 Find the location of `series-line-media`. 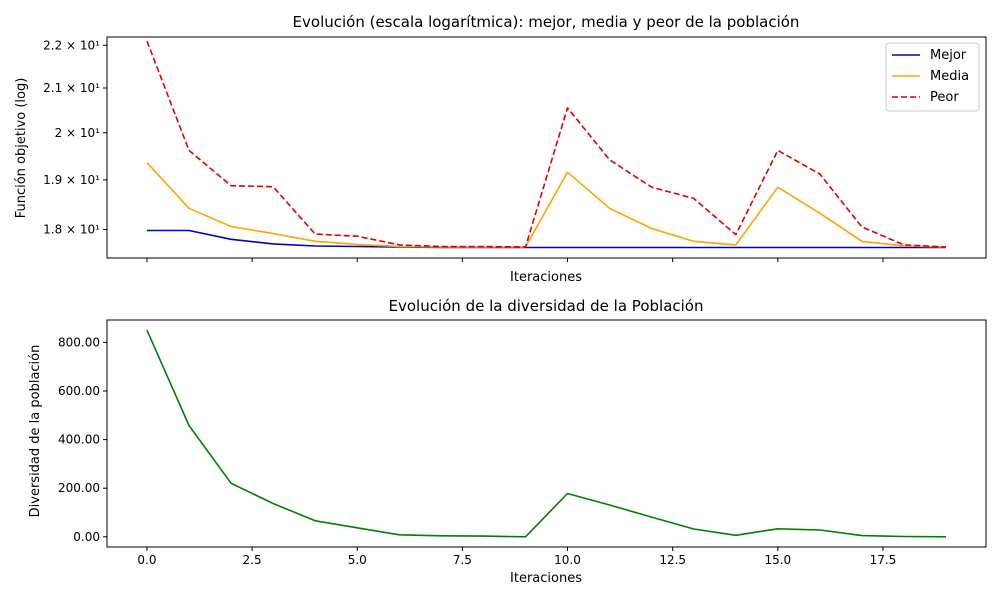

series-line-media is located at coordinates (546, 205).